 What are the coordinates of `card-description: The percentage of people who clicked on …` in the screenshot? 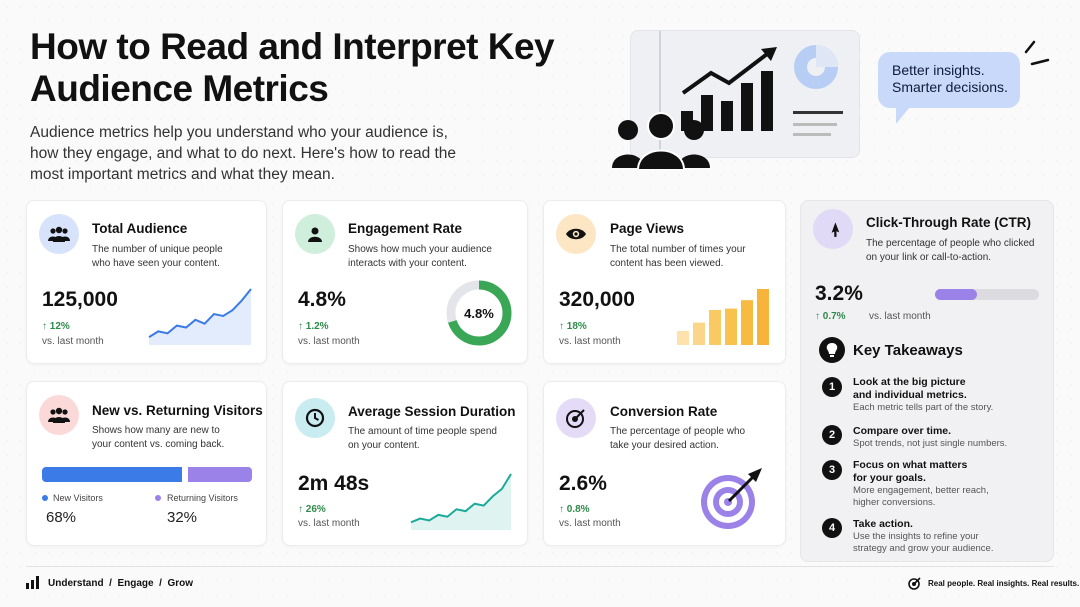 It's located at (950, 250).